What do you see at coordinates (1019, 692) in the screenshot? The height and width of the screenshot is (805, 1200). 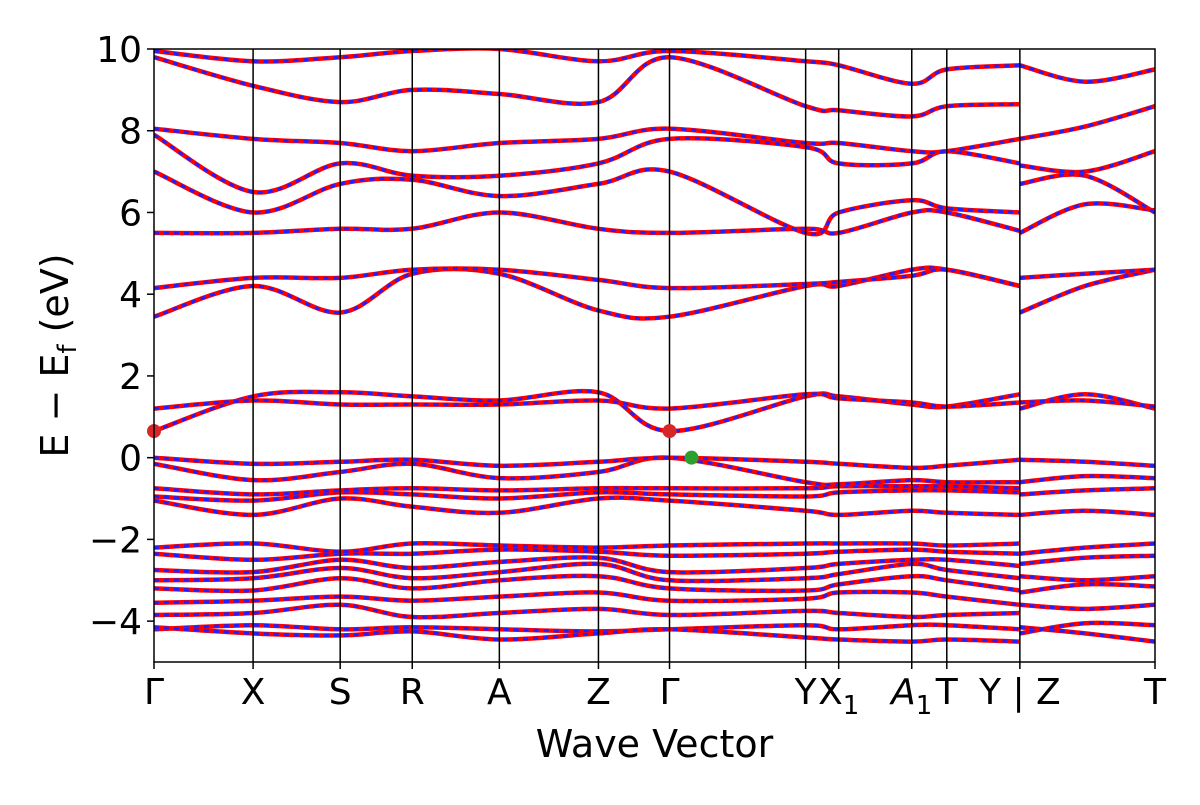 I see `x-tick-label-11: Y | Z` at bounding box center [1019, 692].